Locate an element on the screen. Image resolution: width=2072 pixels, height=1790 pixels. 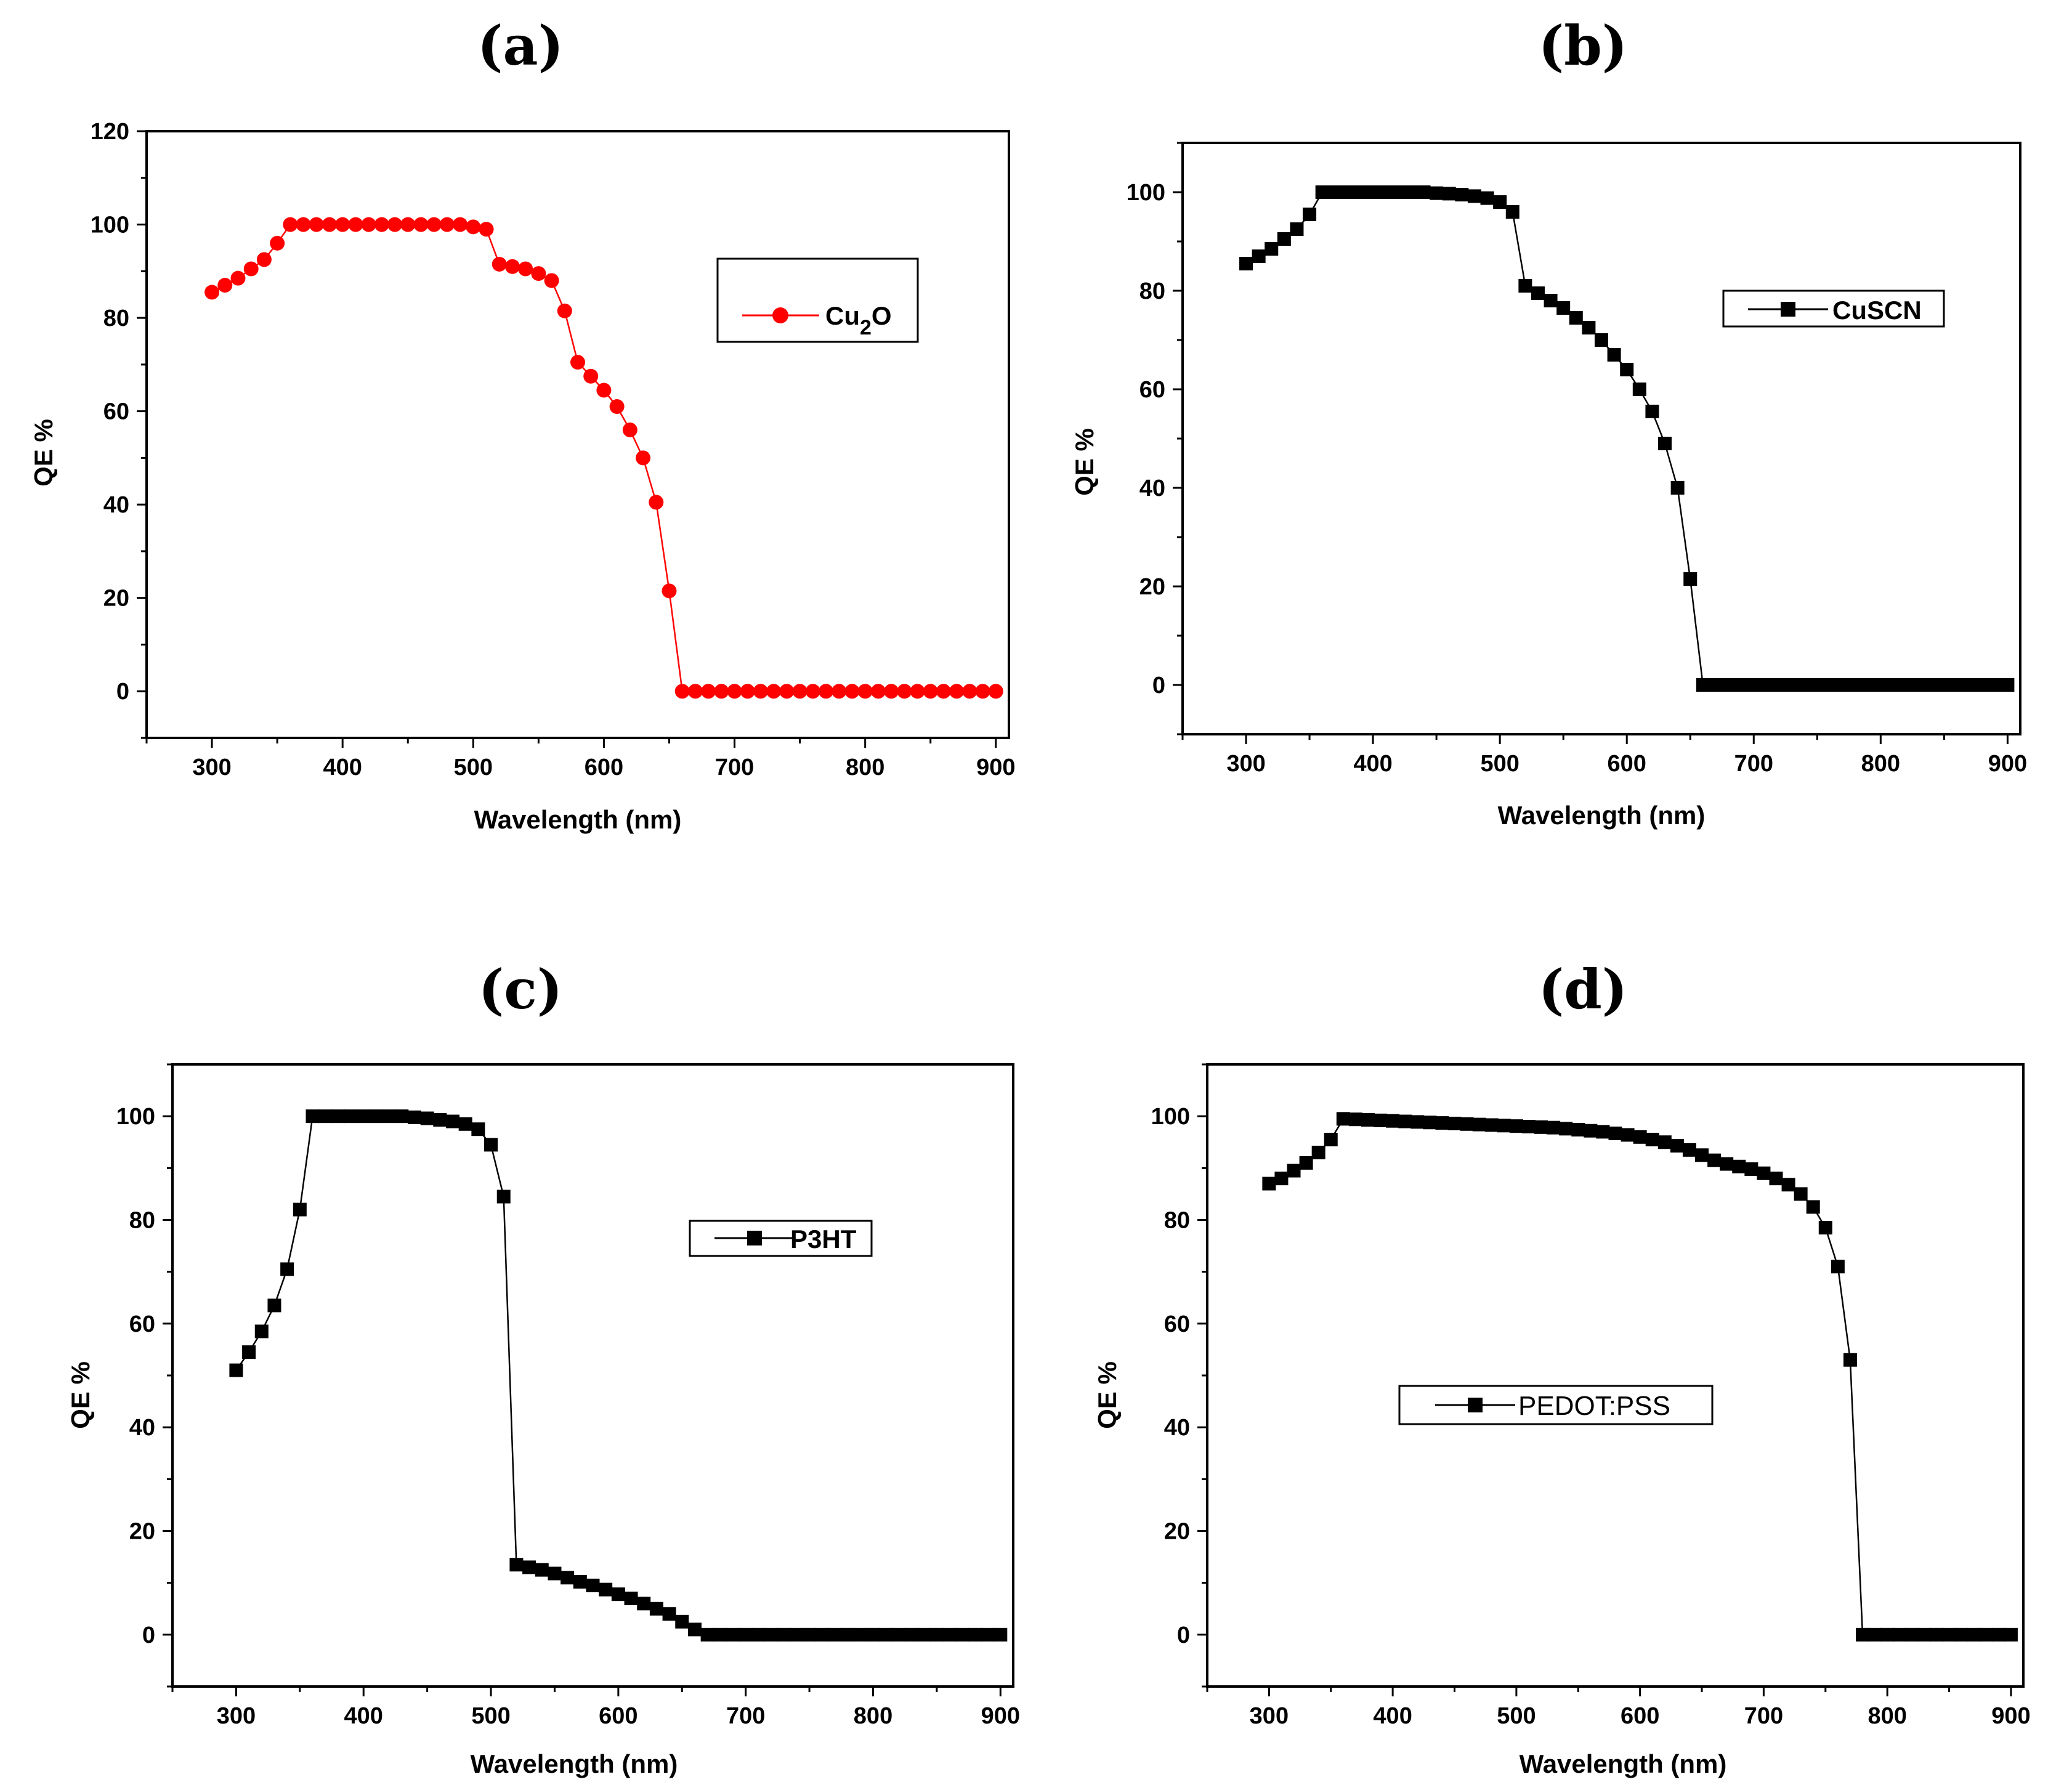
legend-c: P3HT is located at coordinates (781, 1238).